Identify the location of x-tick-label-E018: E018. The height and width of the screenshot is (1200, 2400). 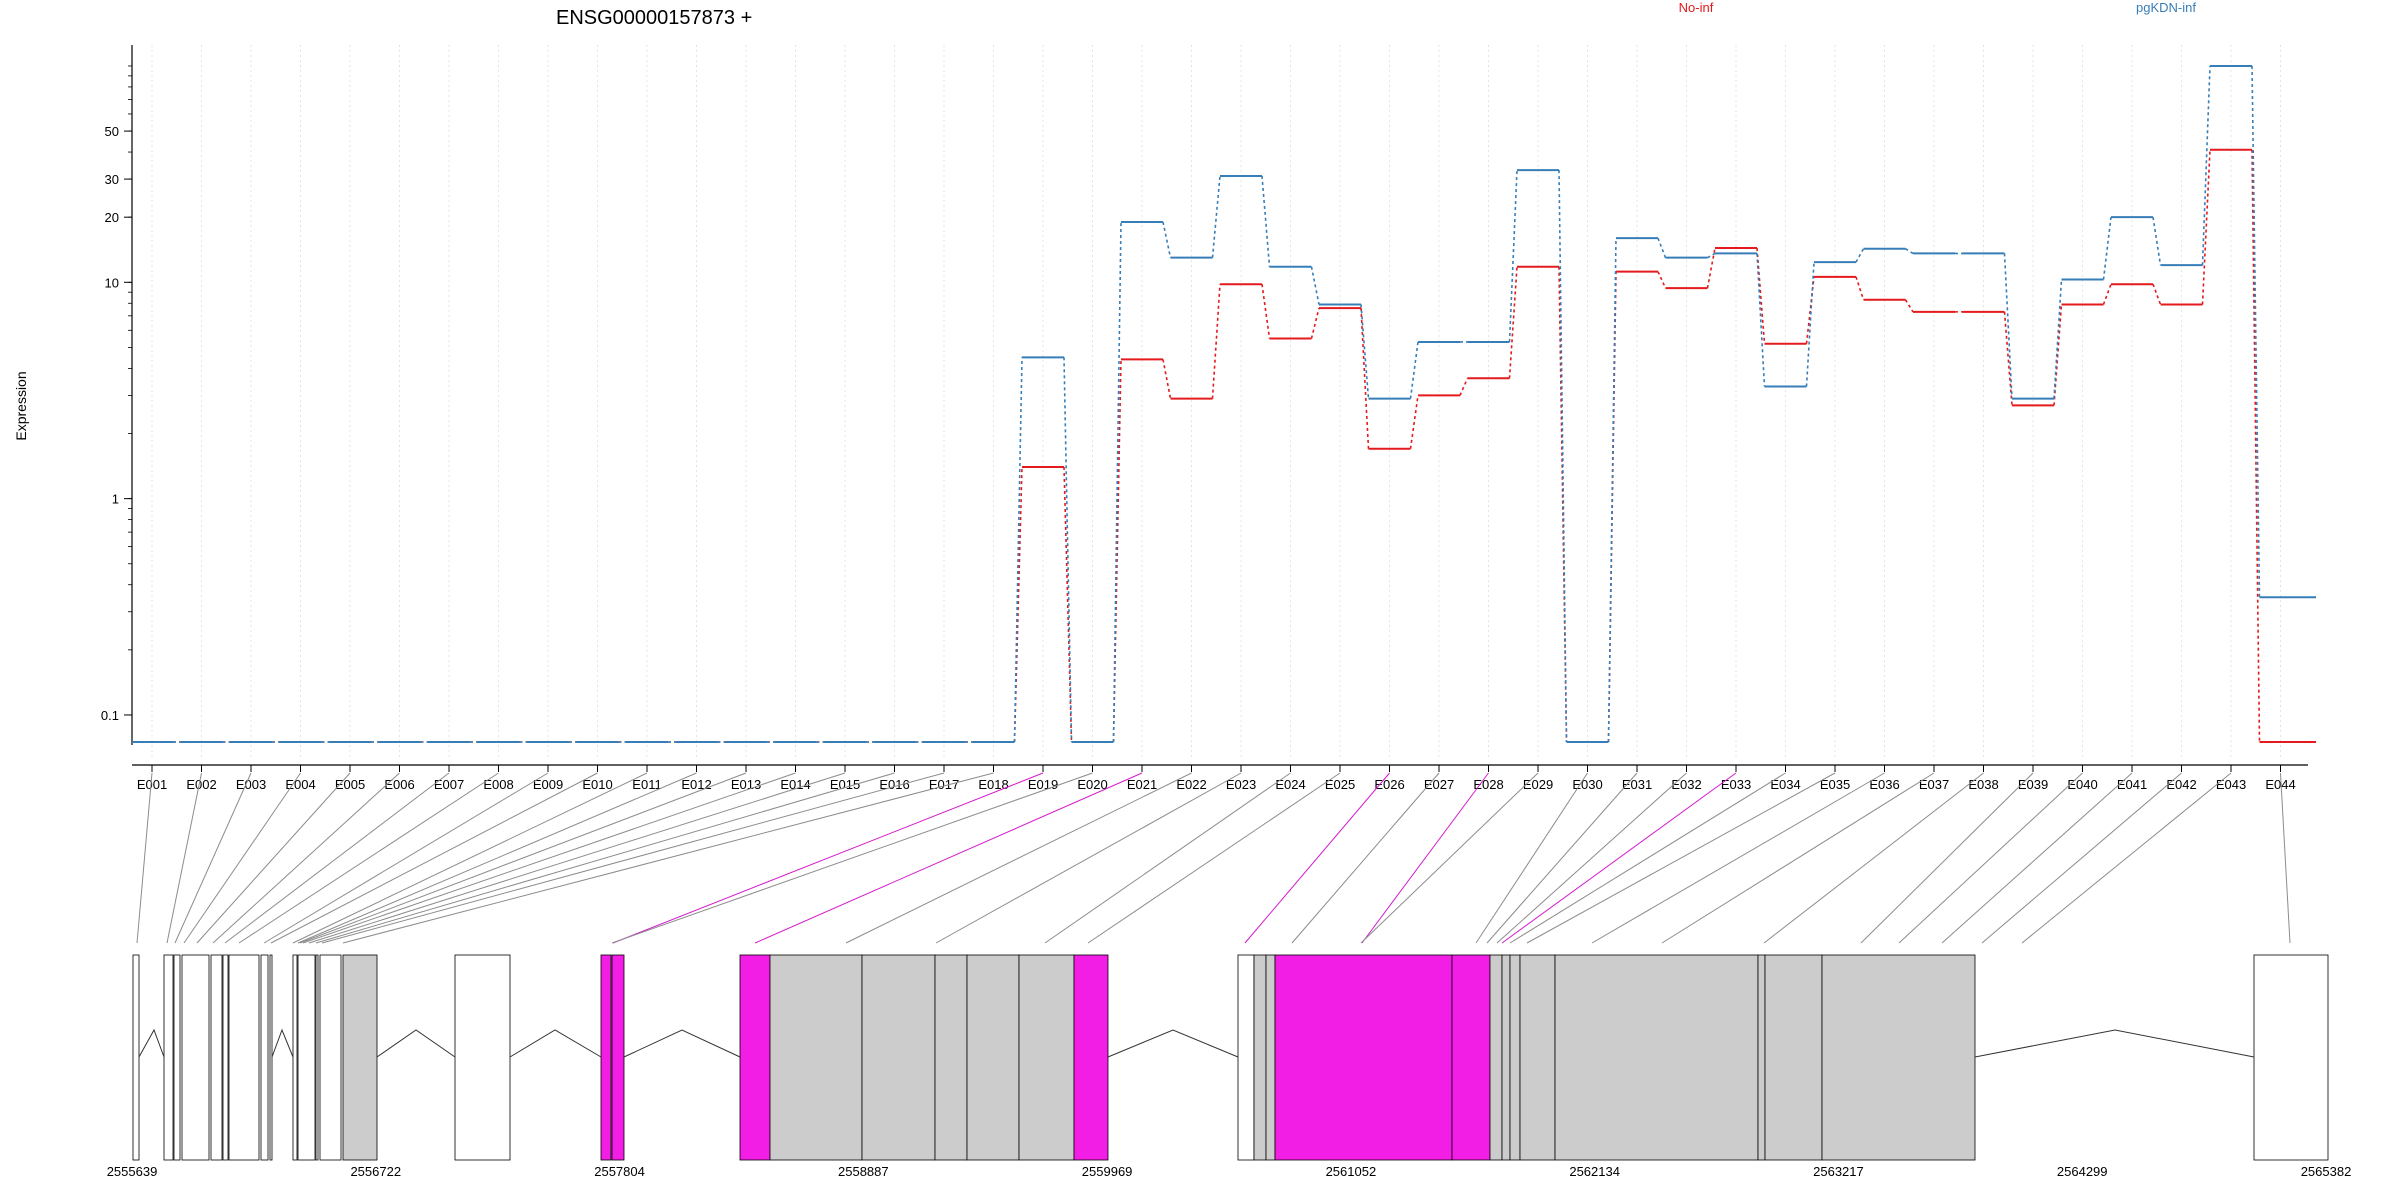
(993, 784).